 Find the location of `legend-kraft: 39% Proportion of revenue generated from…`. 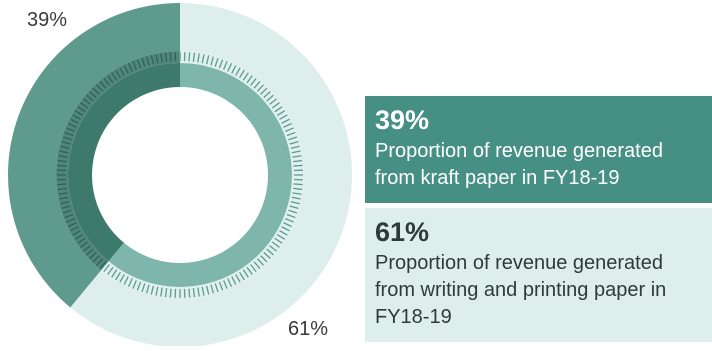

legend-kraft: 39% Proportion of revenue generated from… is located at coordinates (538, 149).